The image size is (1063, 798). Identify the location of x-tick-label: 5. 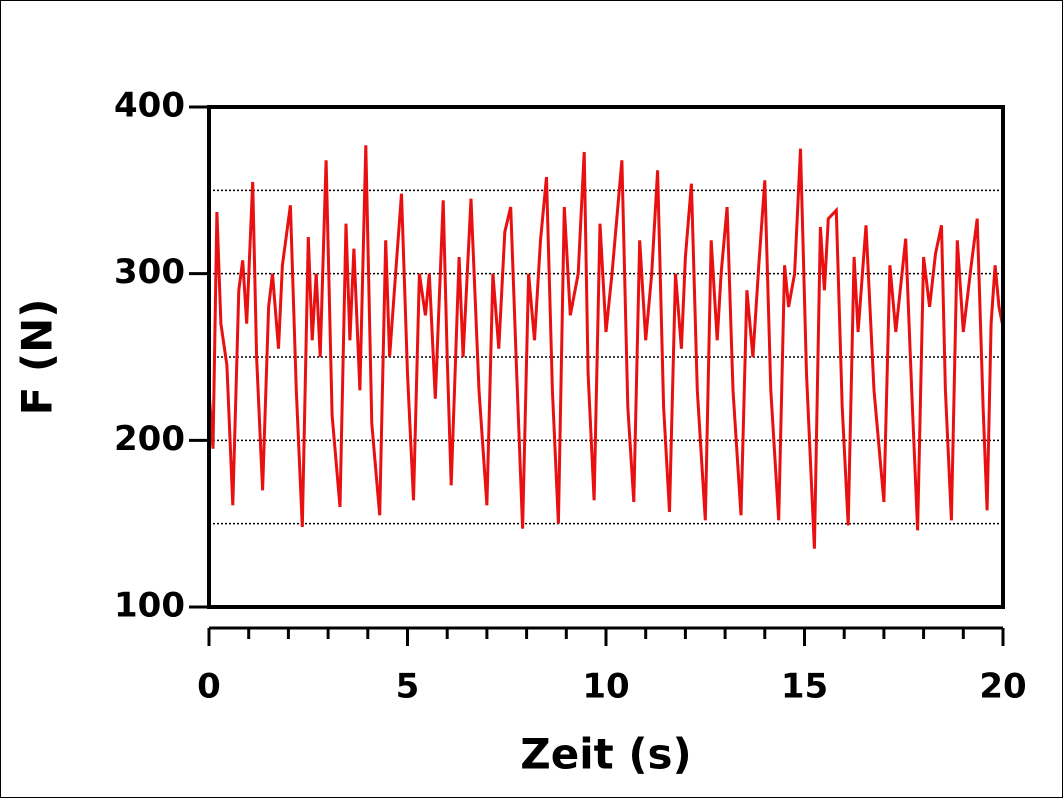
(408, 687).